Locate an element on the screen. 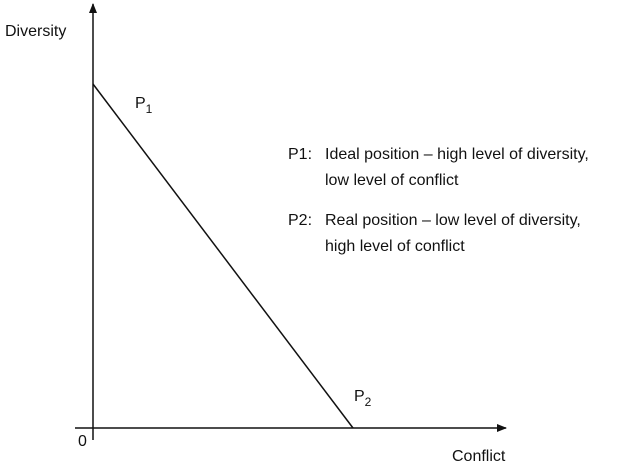 This screenshot has height=466, width=641. point-label: P2 is located at coordinates (363, 398).